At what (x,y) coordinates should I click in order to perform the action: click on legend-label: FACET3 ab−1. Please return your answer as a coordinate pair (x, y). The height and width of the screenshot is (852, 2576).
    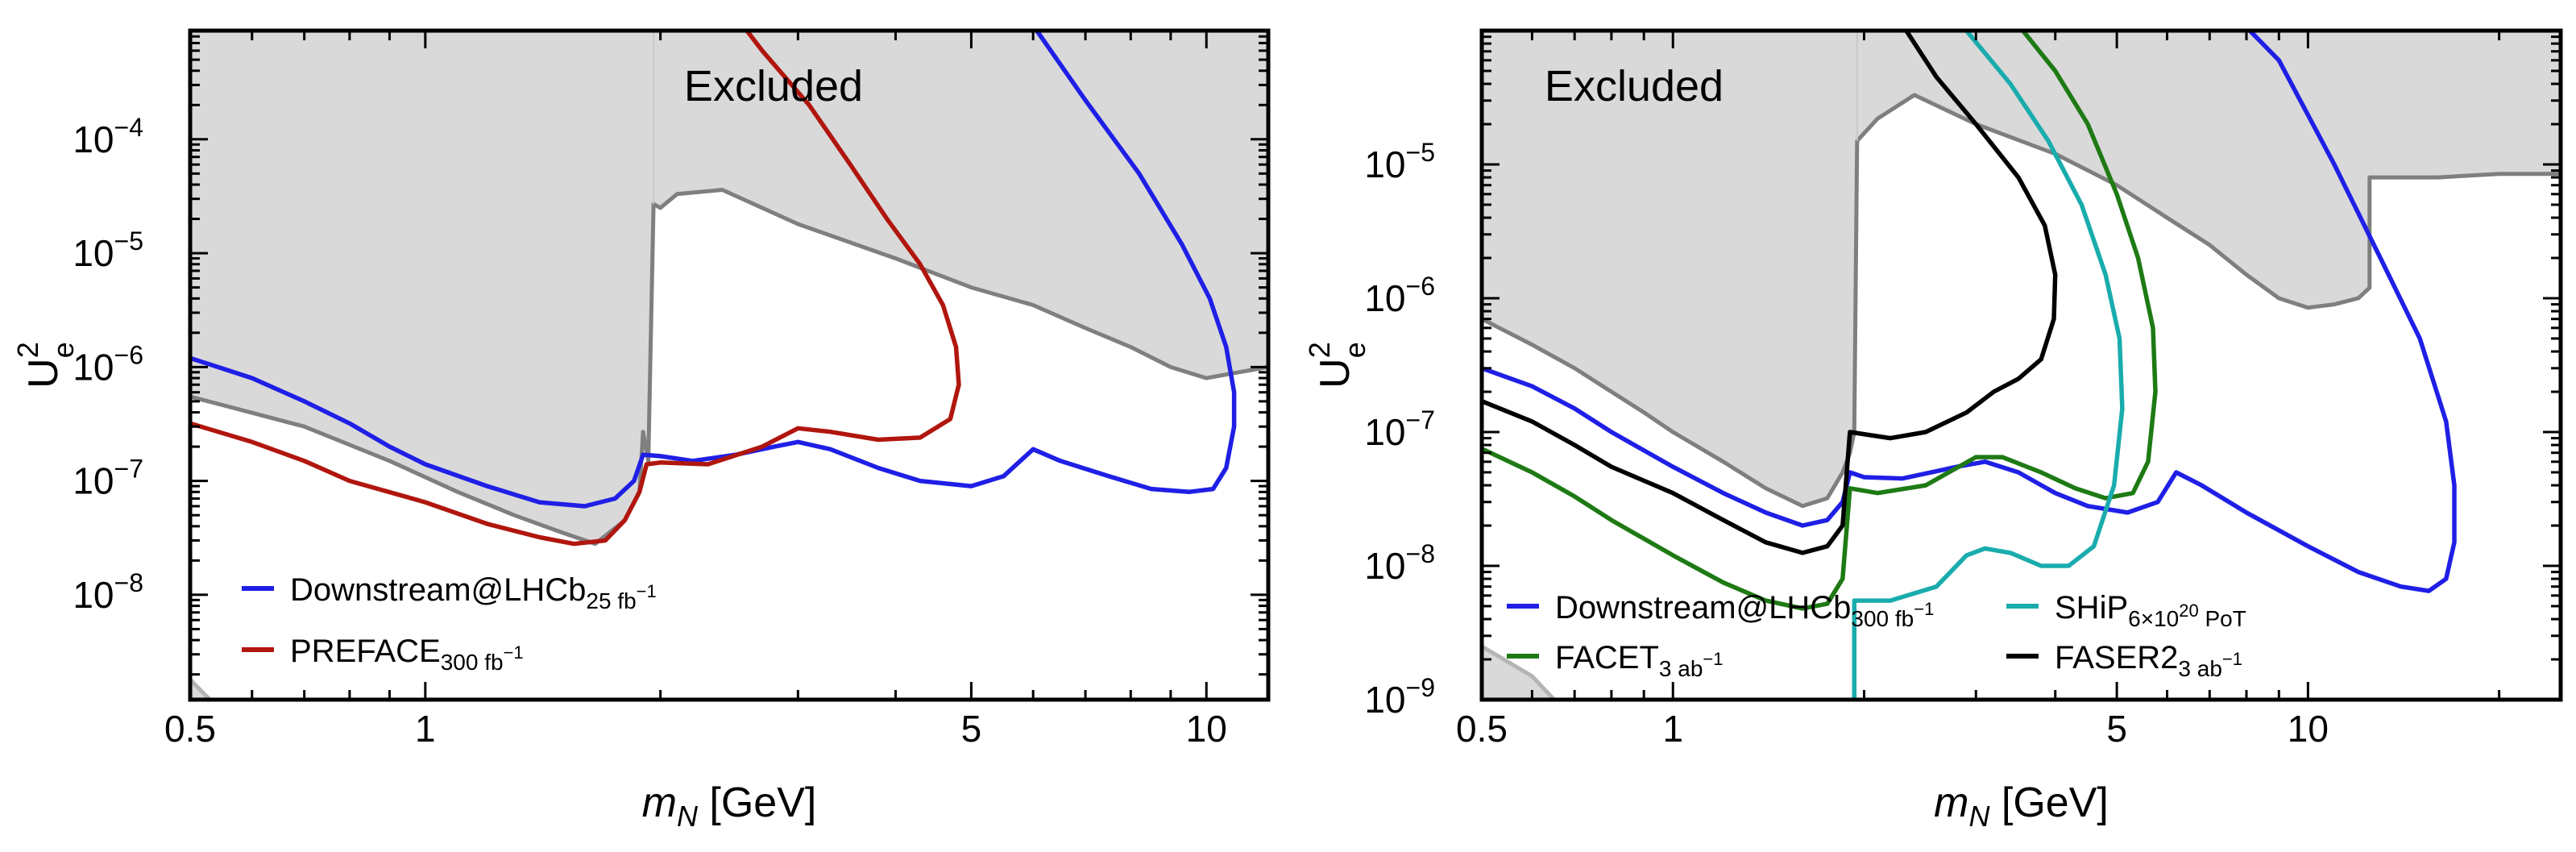
    Looking at the image, I should click on (1639, 660).